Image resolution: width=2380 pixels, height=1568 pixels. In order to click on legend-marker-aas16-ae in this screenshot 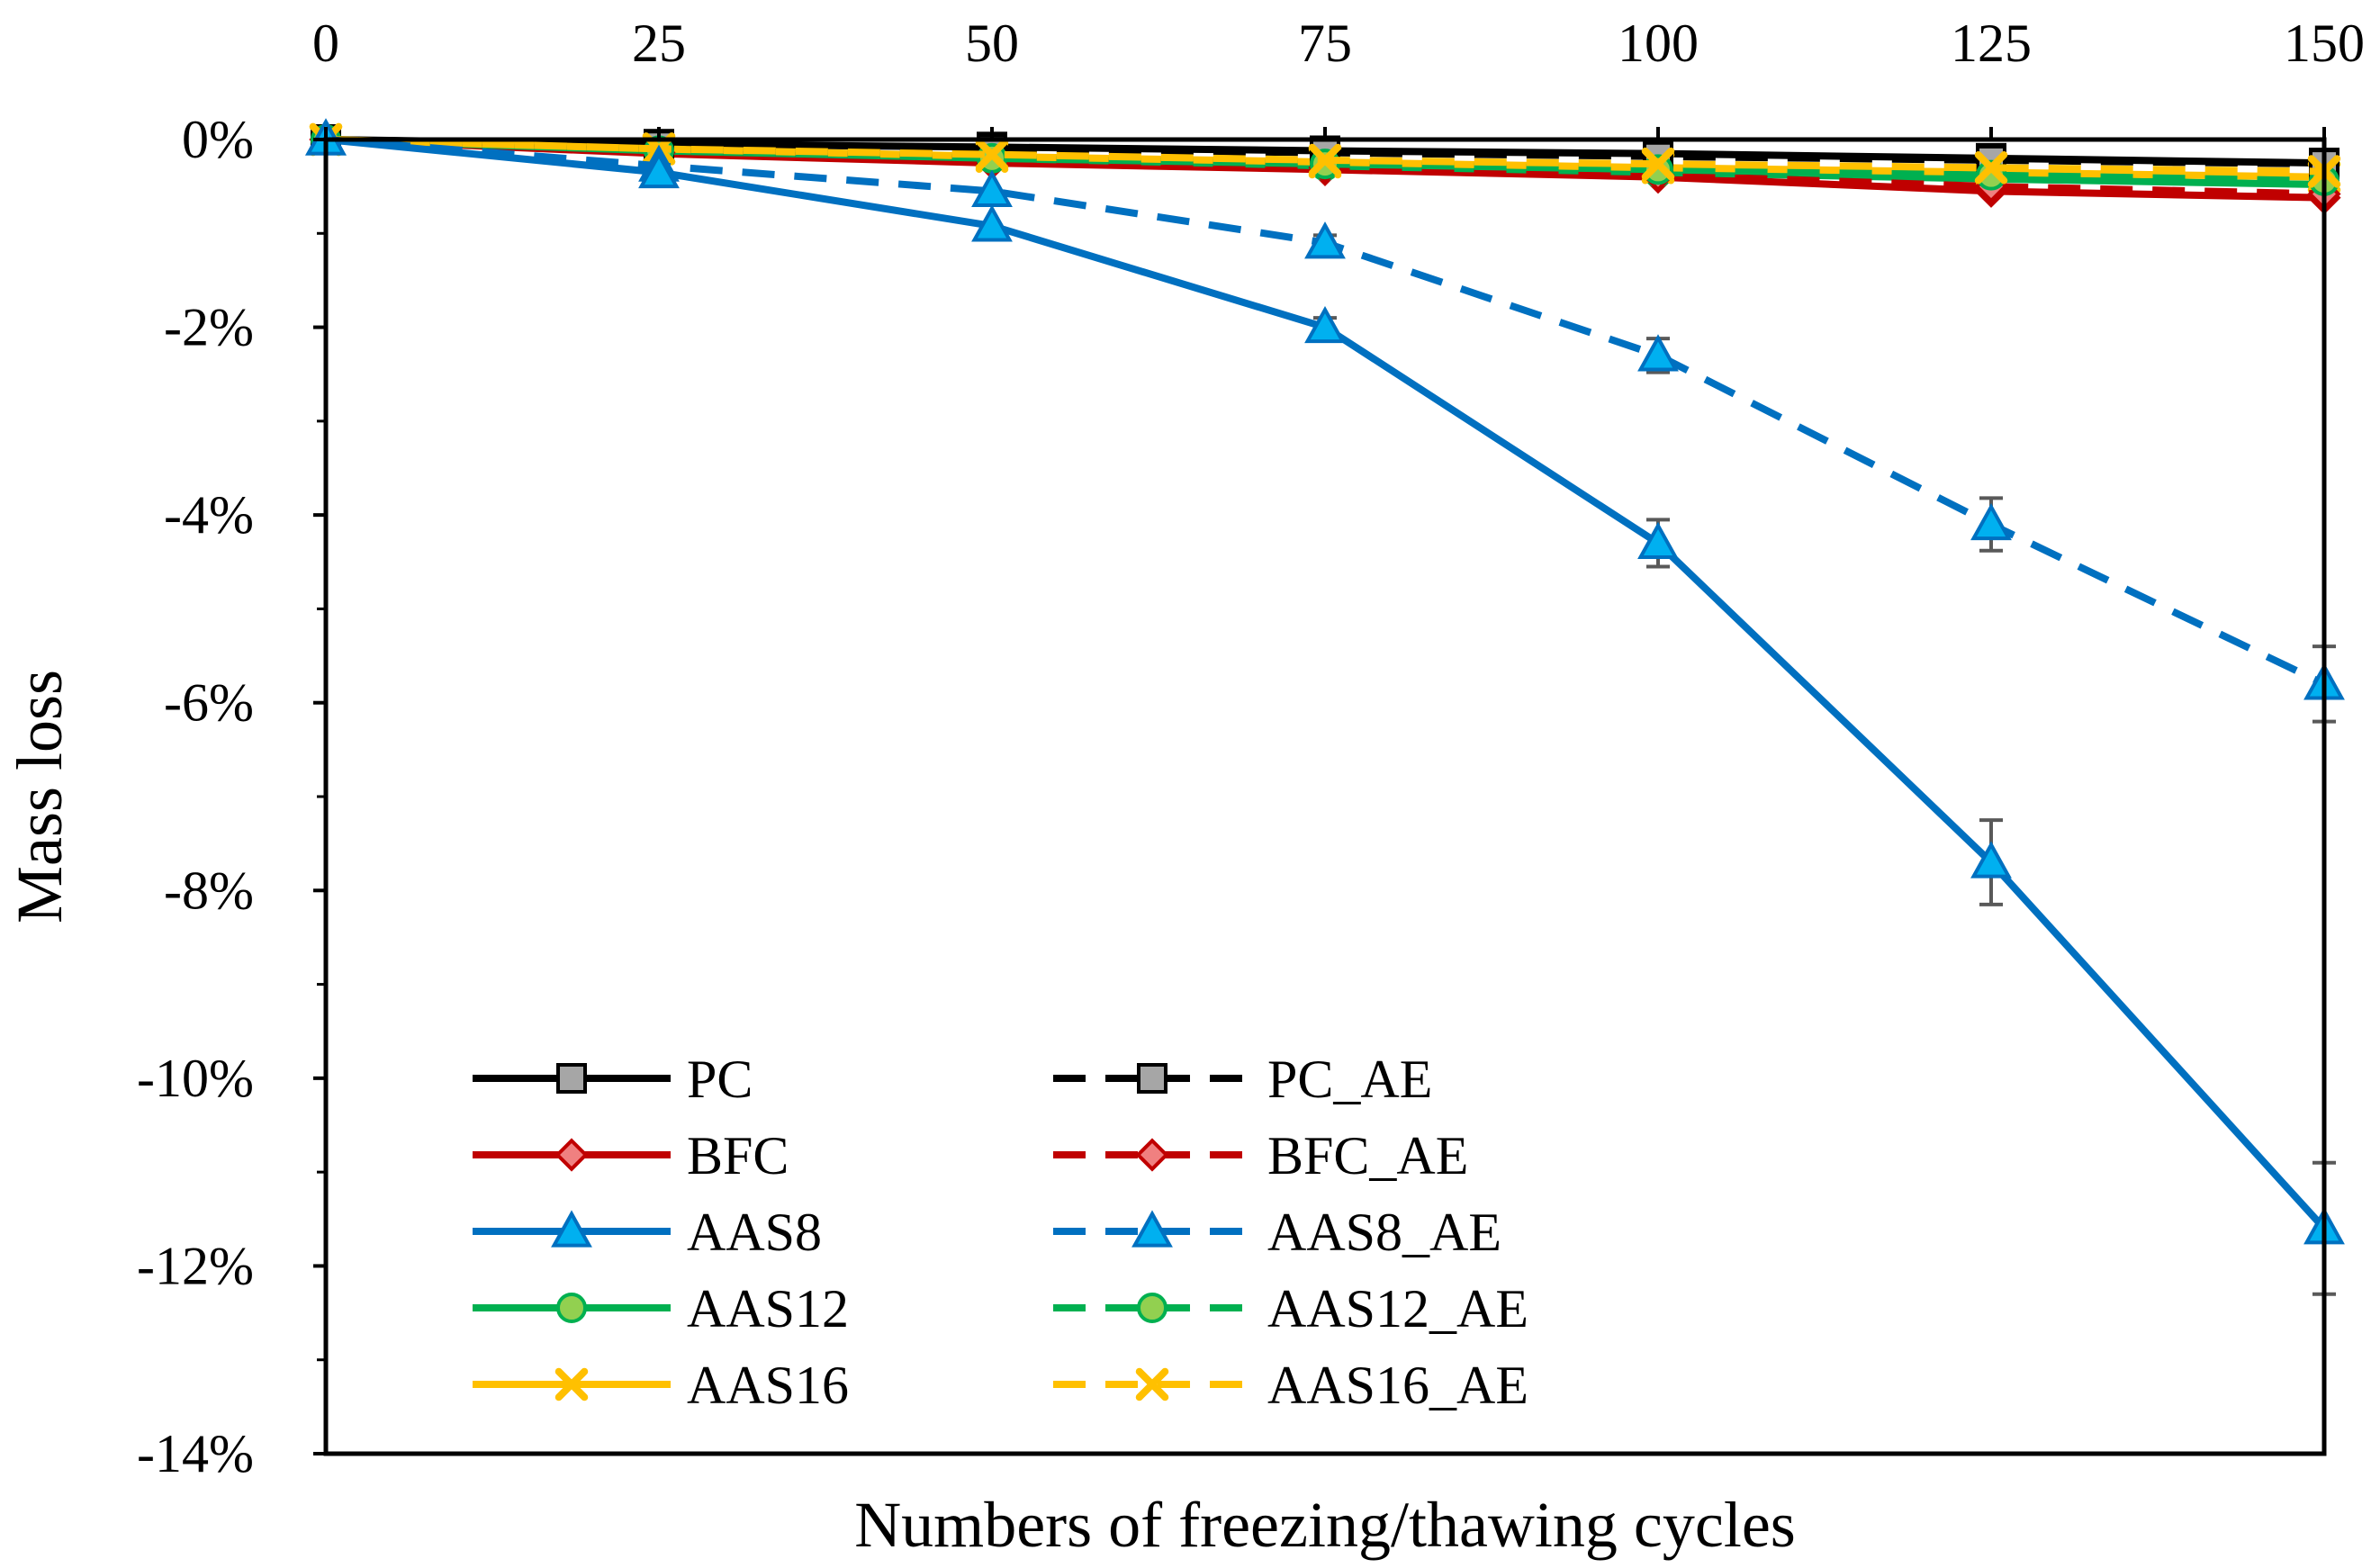, I will do `click(1152, 1384)`.